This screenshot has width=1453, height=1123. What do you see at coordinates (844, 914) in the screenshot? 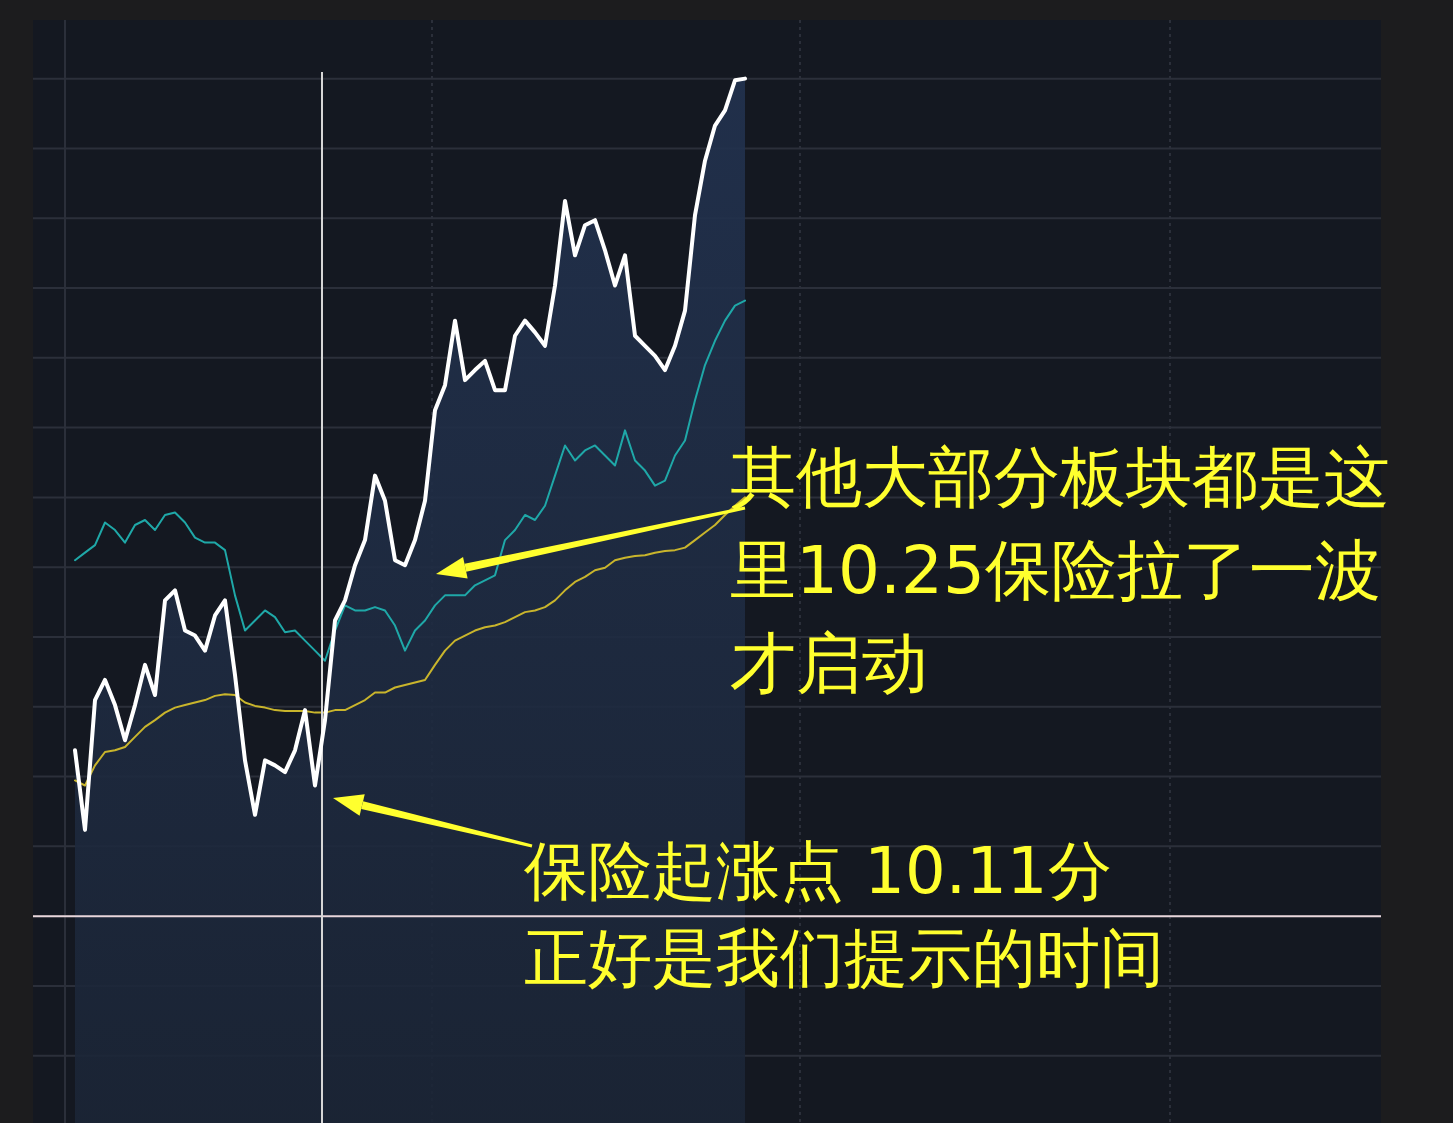
I see `annotation: 保险起涨点 10.11分正好是我们提示的时间` at bounding box center [844, 914].